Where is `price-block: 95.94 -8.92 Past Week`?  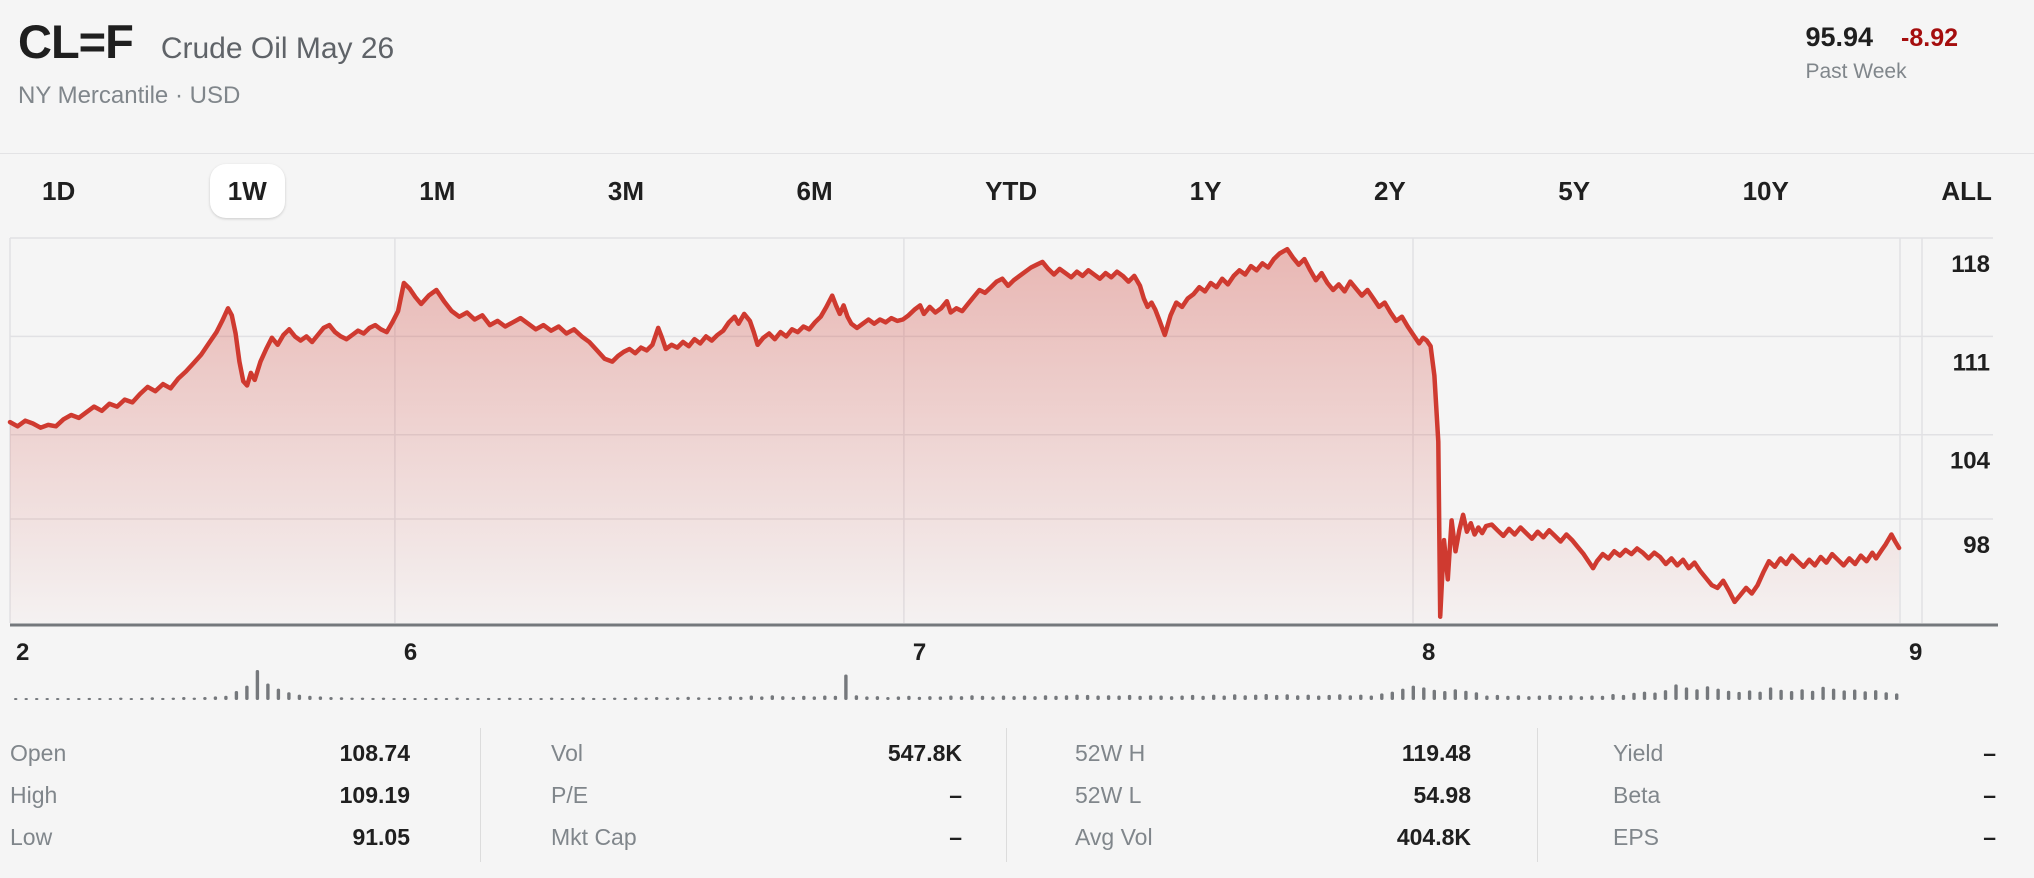 price-block: 95.94 -8.92 Past Week is located at coordinates (1881, 50).